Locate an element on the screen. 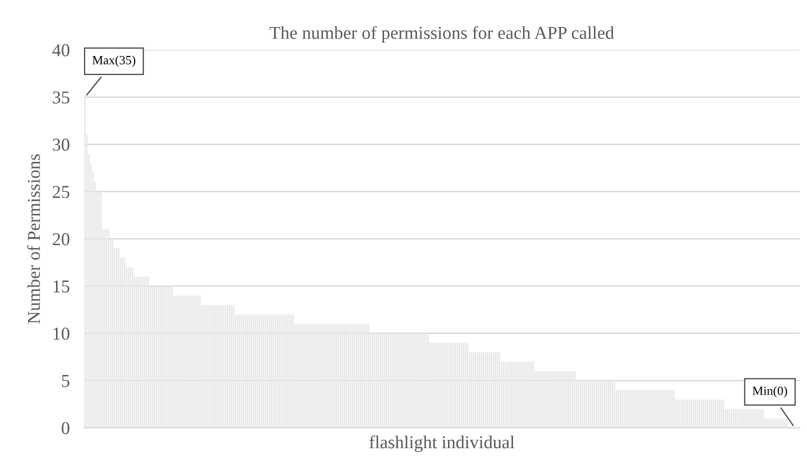 The image size is (807, 462). annotation: Min(0) is located at coordinates (770, 392).